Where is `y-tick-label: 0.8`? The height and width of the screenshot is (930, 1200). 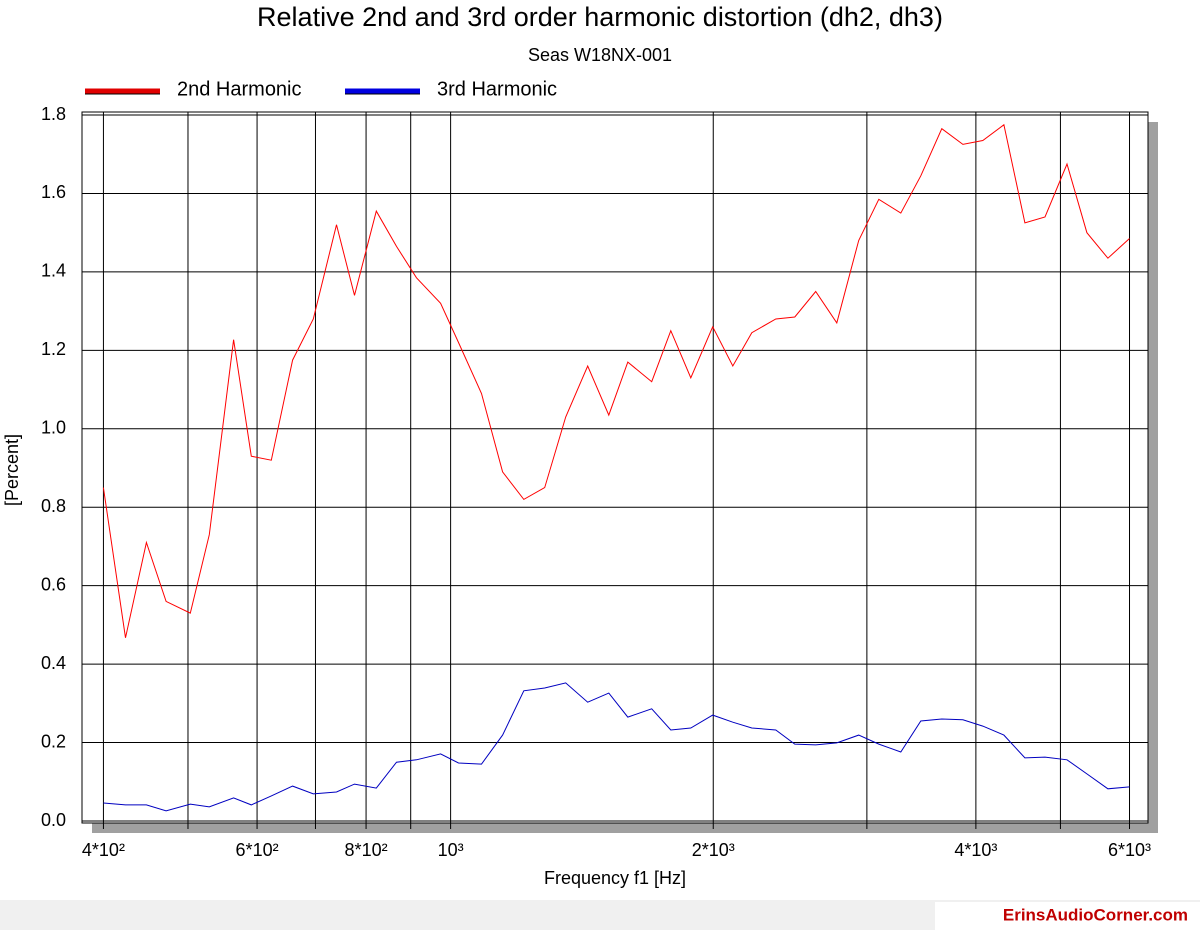
y-tick-label: 0.8 is located at coordinates (53, 506).